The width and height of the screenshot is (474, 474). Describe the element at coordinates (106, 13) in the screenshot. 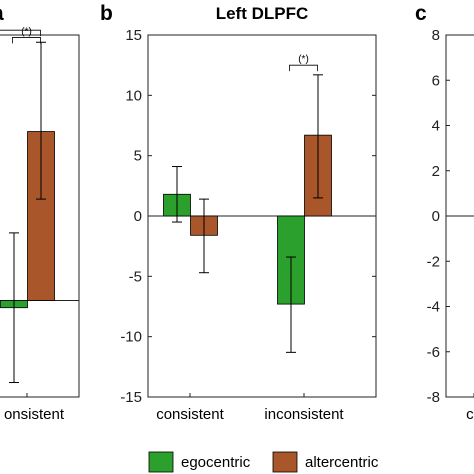

I see `panel-letter-b: b` at that location.